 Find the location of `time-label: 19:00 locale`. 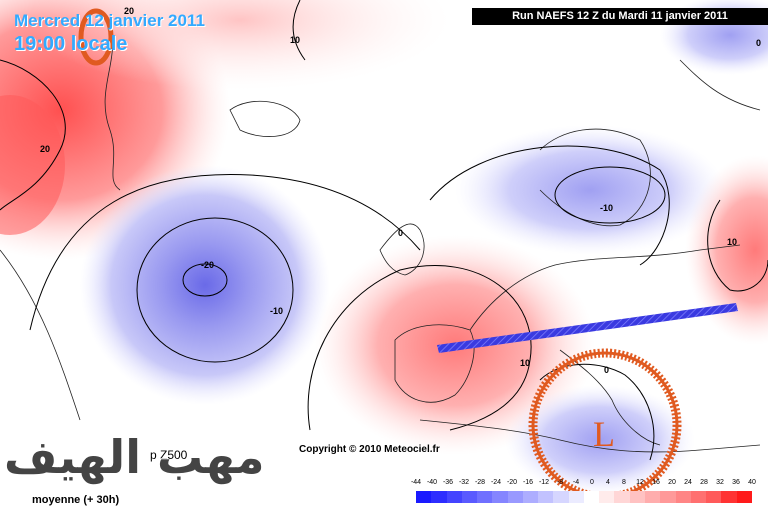

time-label: 19:00 locale is located at coordinates (71, 44).